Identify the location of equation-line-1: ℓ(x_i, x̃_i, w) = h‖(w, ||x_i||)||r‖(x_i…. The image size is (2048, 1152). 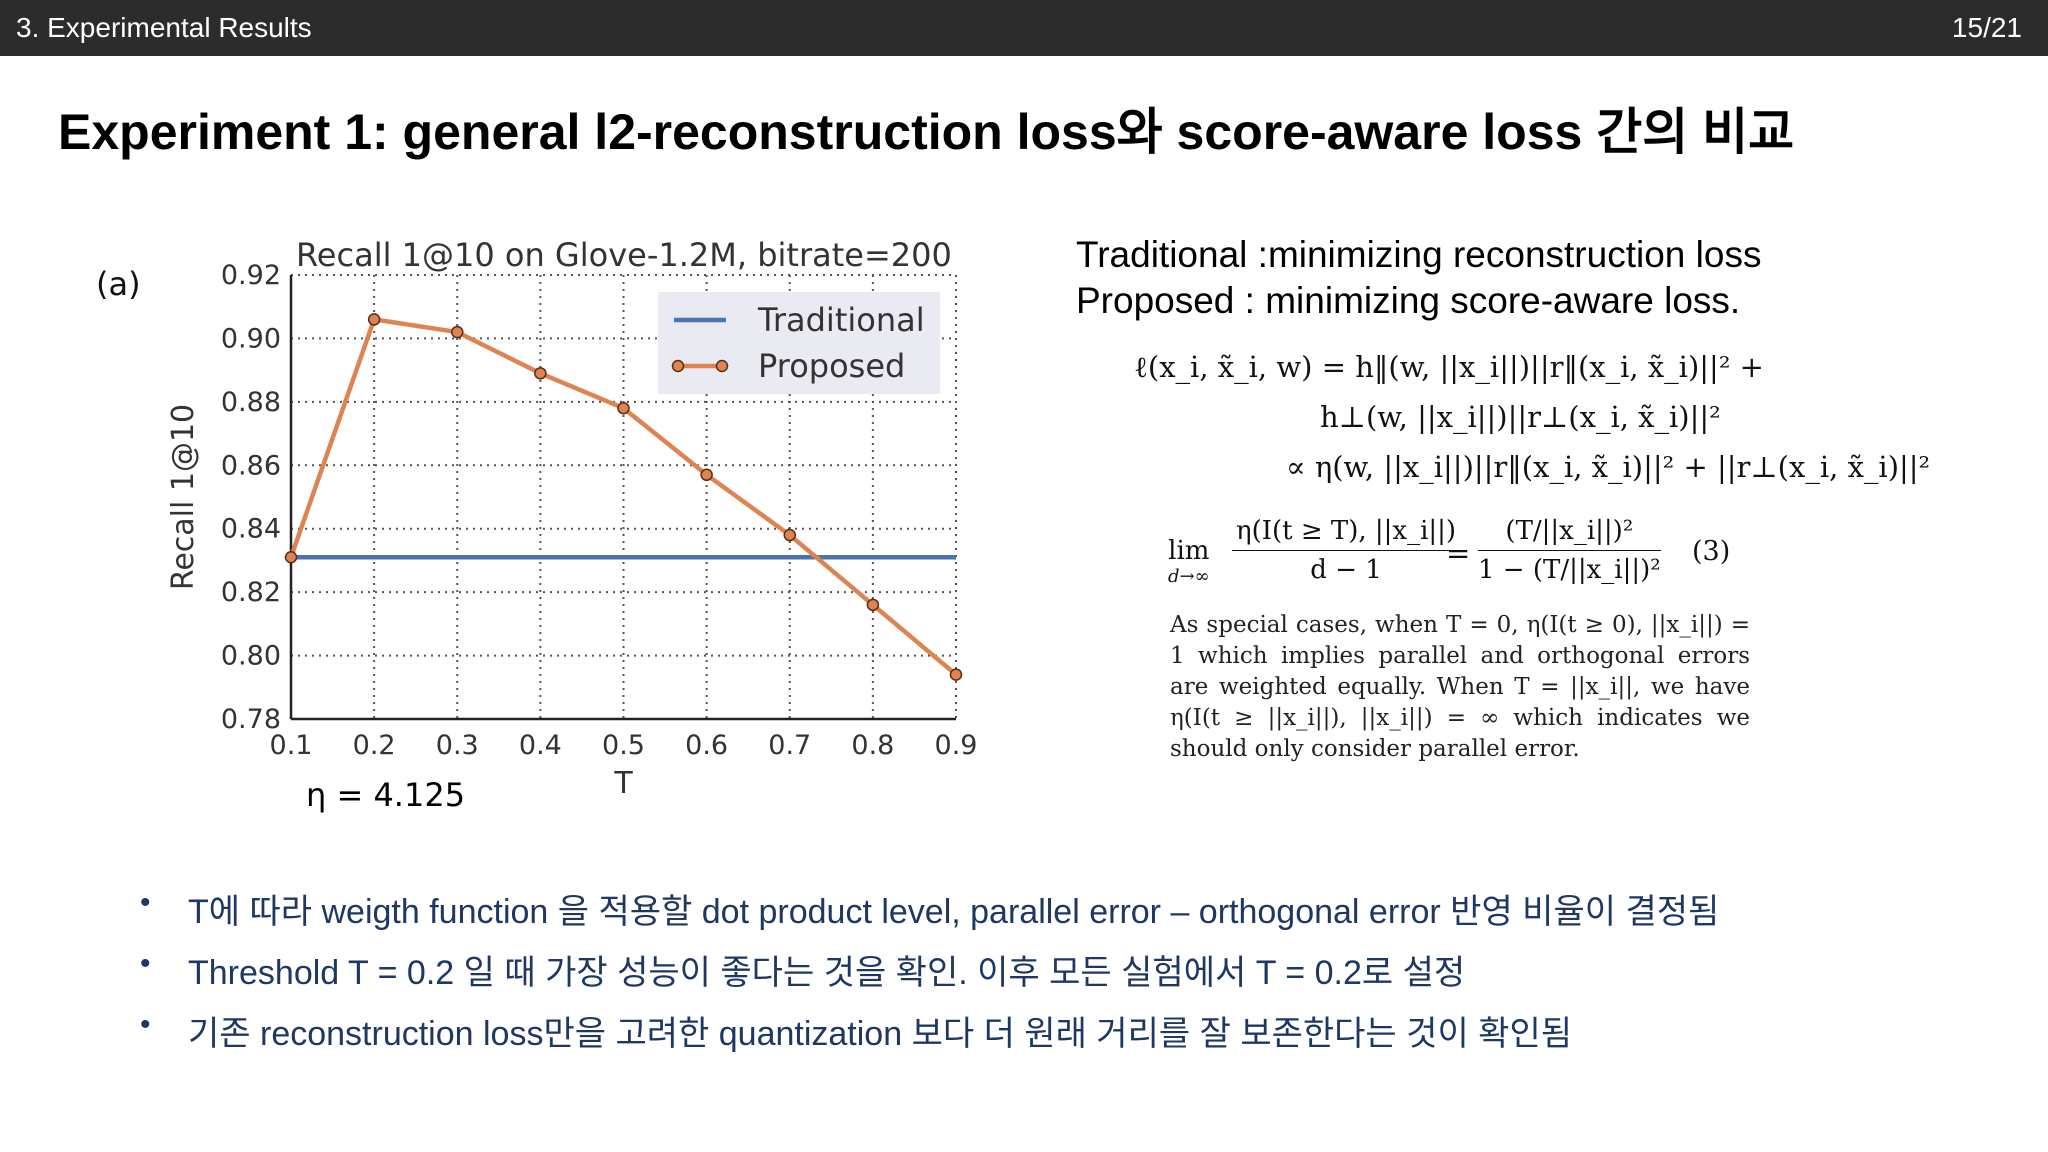
(1449, 367).